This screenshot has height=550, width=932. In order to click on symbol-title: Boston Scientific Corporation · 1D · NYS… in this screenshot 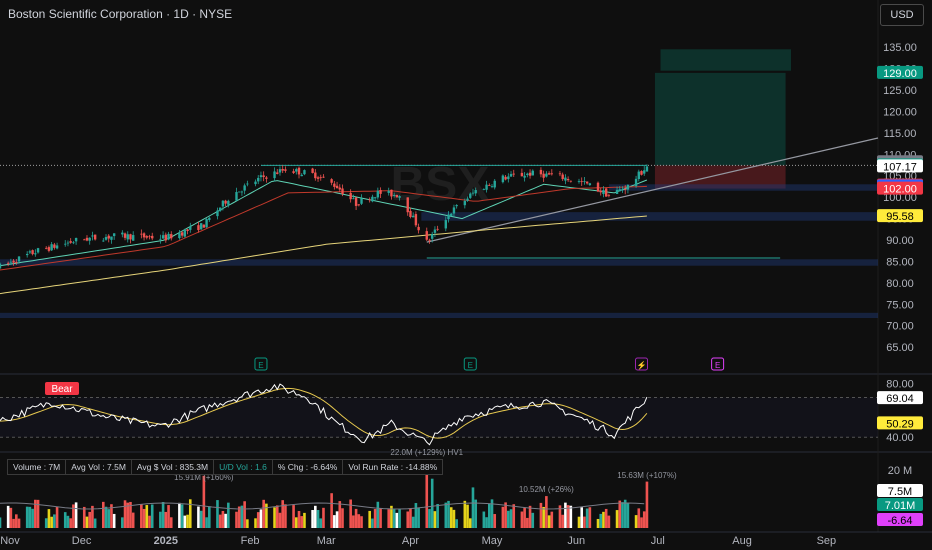, I will do `click(120, 14)`.